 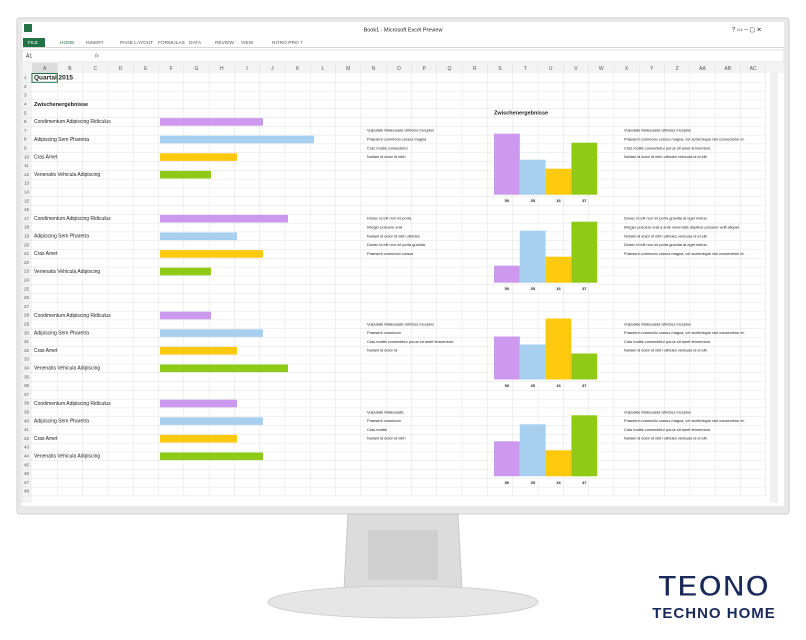 I want to click on column-header: L, so click(x=323, y=69).